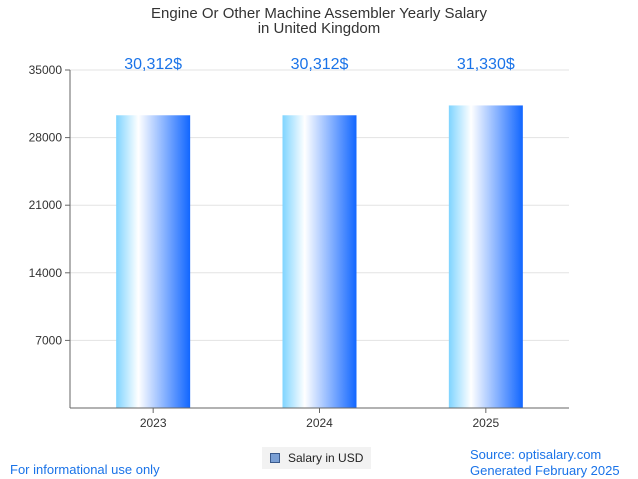 This screenshot has width=638, height=479. What do you see at coordinates (46, 205) in the screenshot?
I see `y-tick-label: 21000` at bounding box center [46, 205].